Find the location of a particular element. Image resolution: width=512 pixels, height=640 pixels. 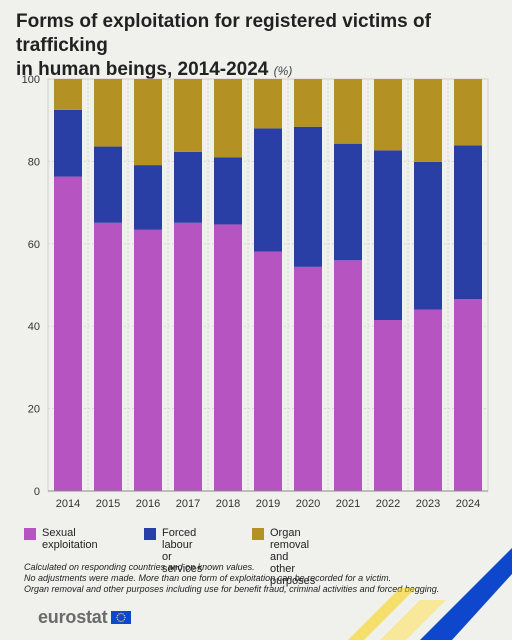

y-tick-label: 80 is located at coordinates (34, 162).